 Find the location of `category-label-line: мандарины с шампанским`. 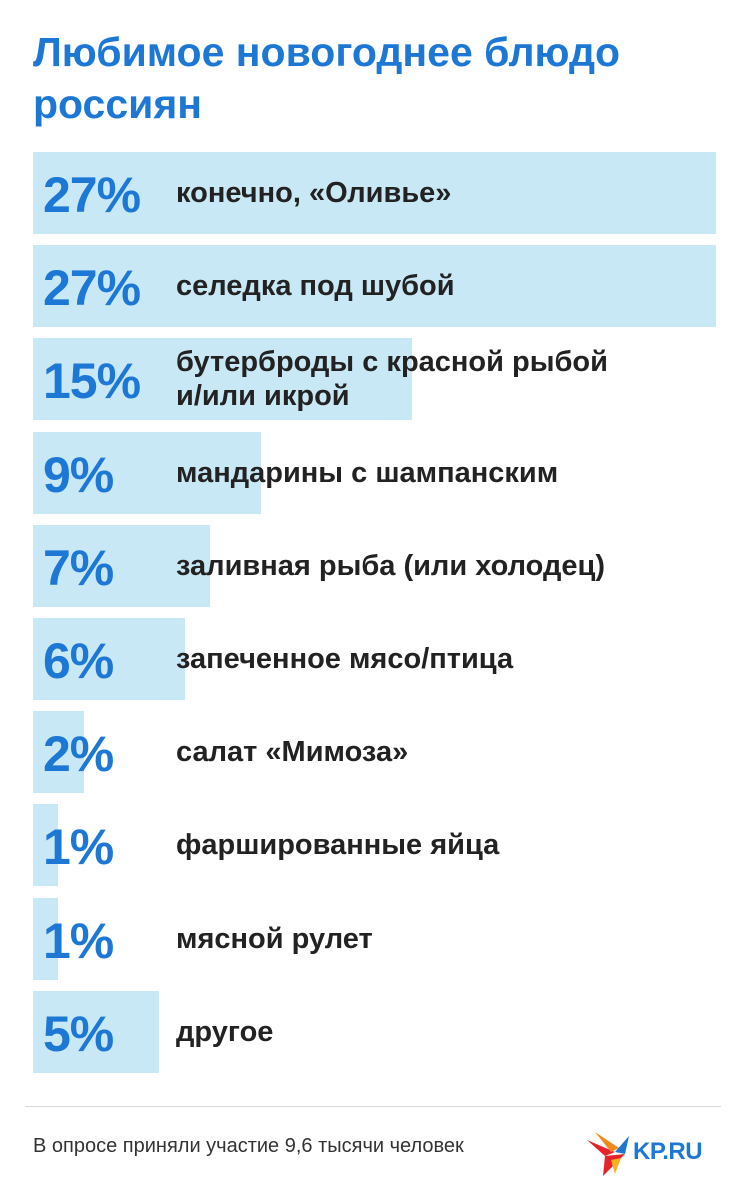

category-label-line: мандарины с шампанским is located at coordinates (367, 472).